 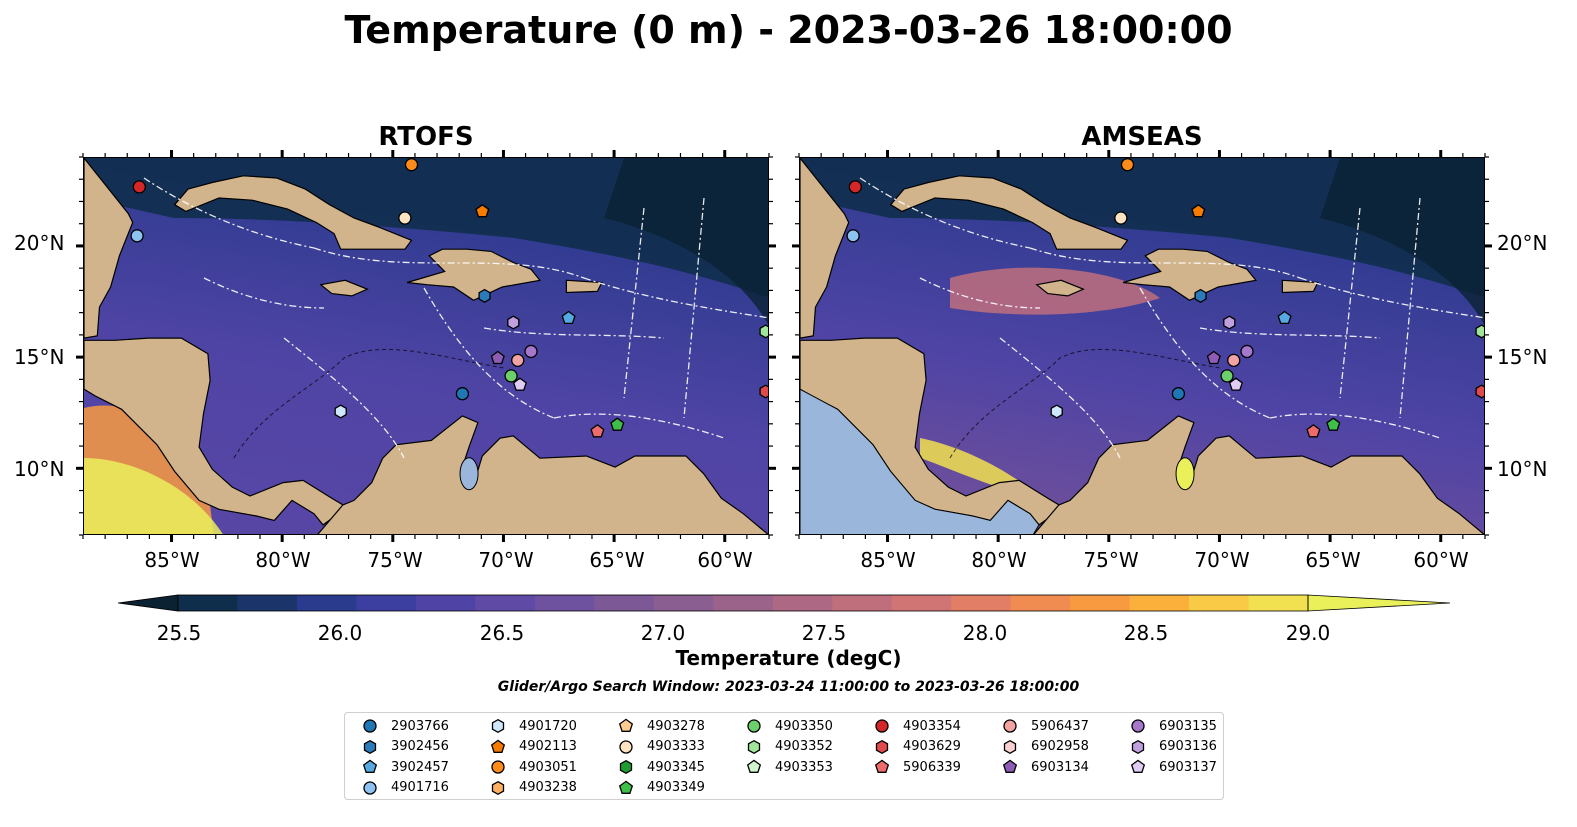 What do you see at coordinates (426, 137) in the screenshot?
I see `panel-title-rtofs: RTOFS` at bounding box center [426, 137].